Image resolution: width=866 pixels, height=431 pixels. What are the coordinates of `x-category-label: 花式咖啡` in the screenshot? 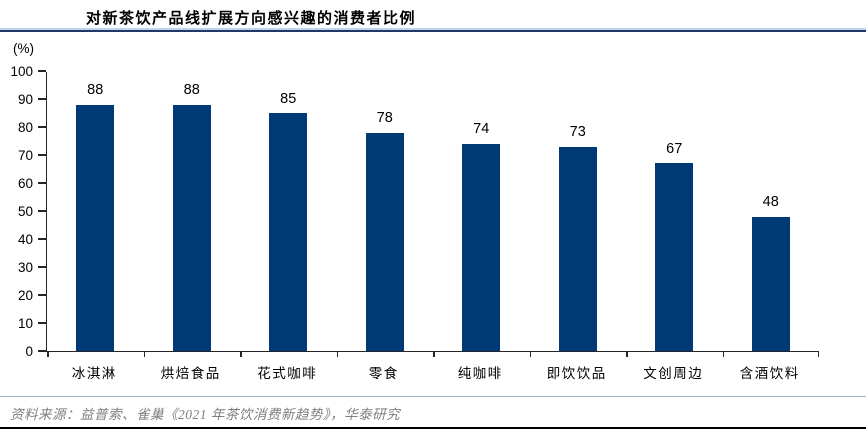 It's located at (287, 373).